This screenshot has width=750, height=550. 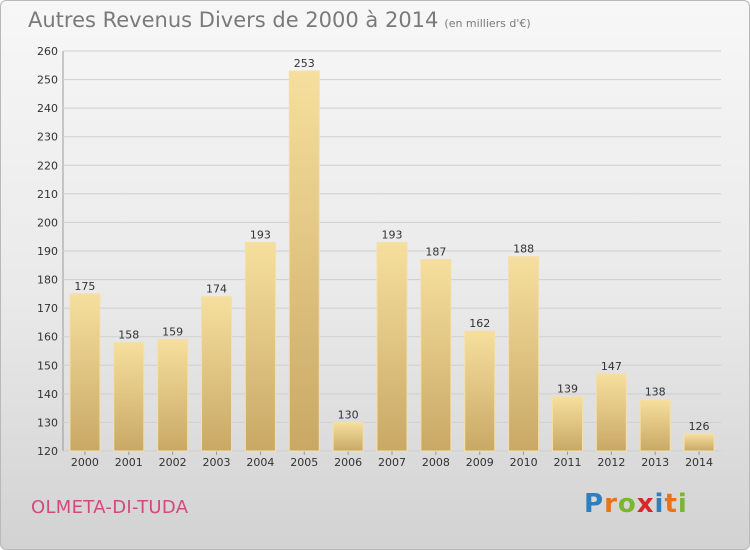 What do you see at coordinates (216, 289) in the screenshot?
I see `value-label-2003: 174` at bounding box center [216, 289].